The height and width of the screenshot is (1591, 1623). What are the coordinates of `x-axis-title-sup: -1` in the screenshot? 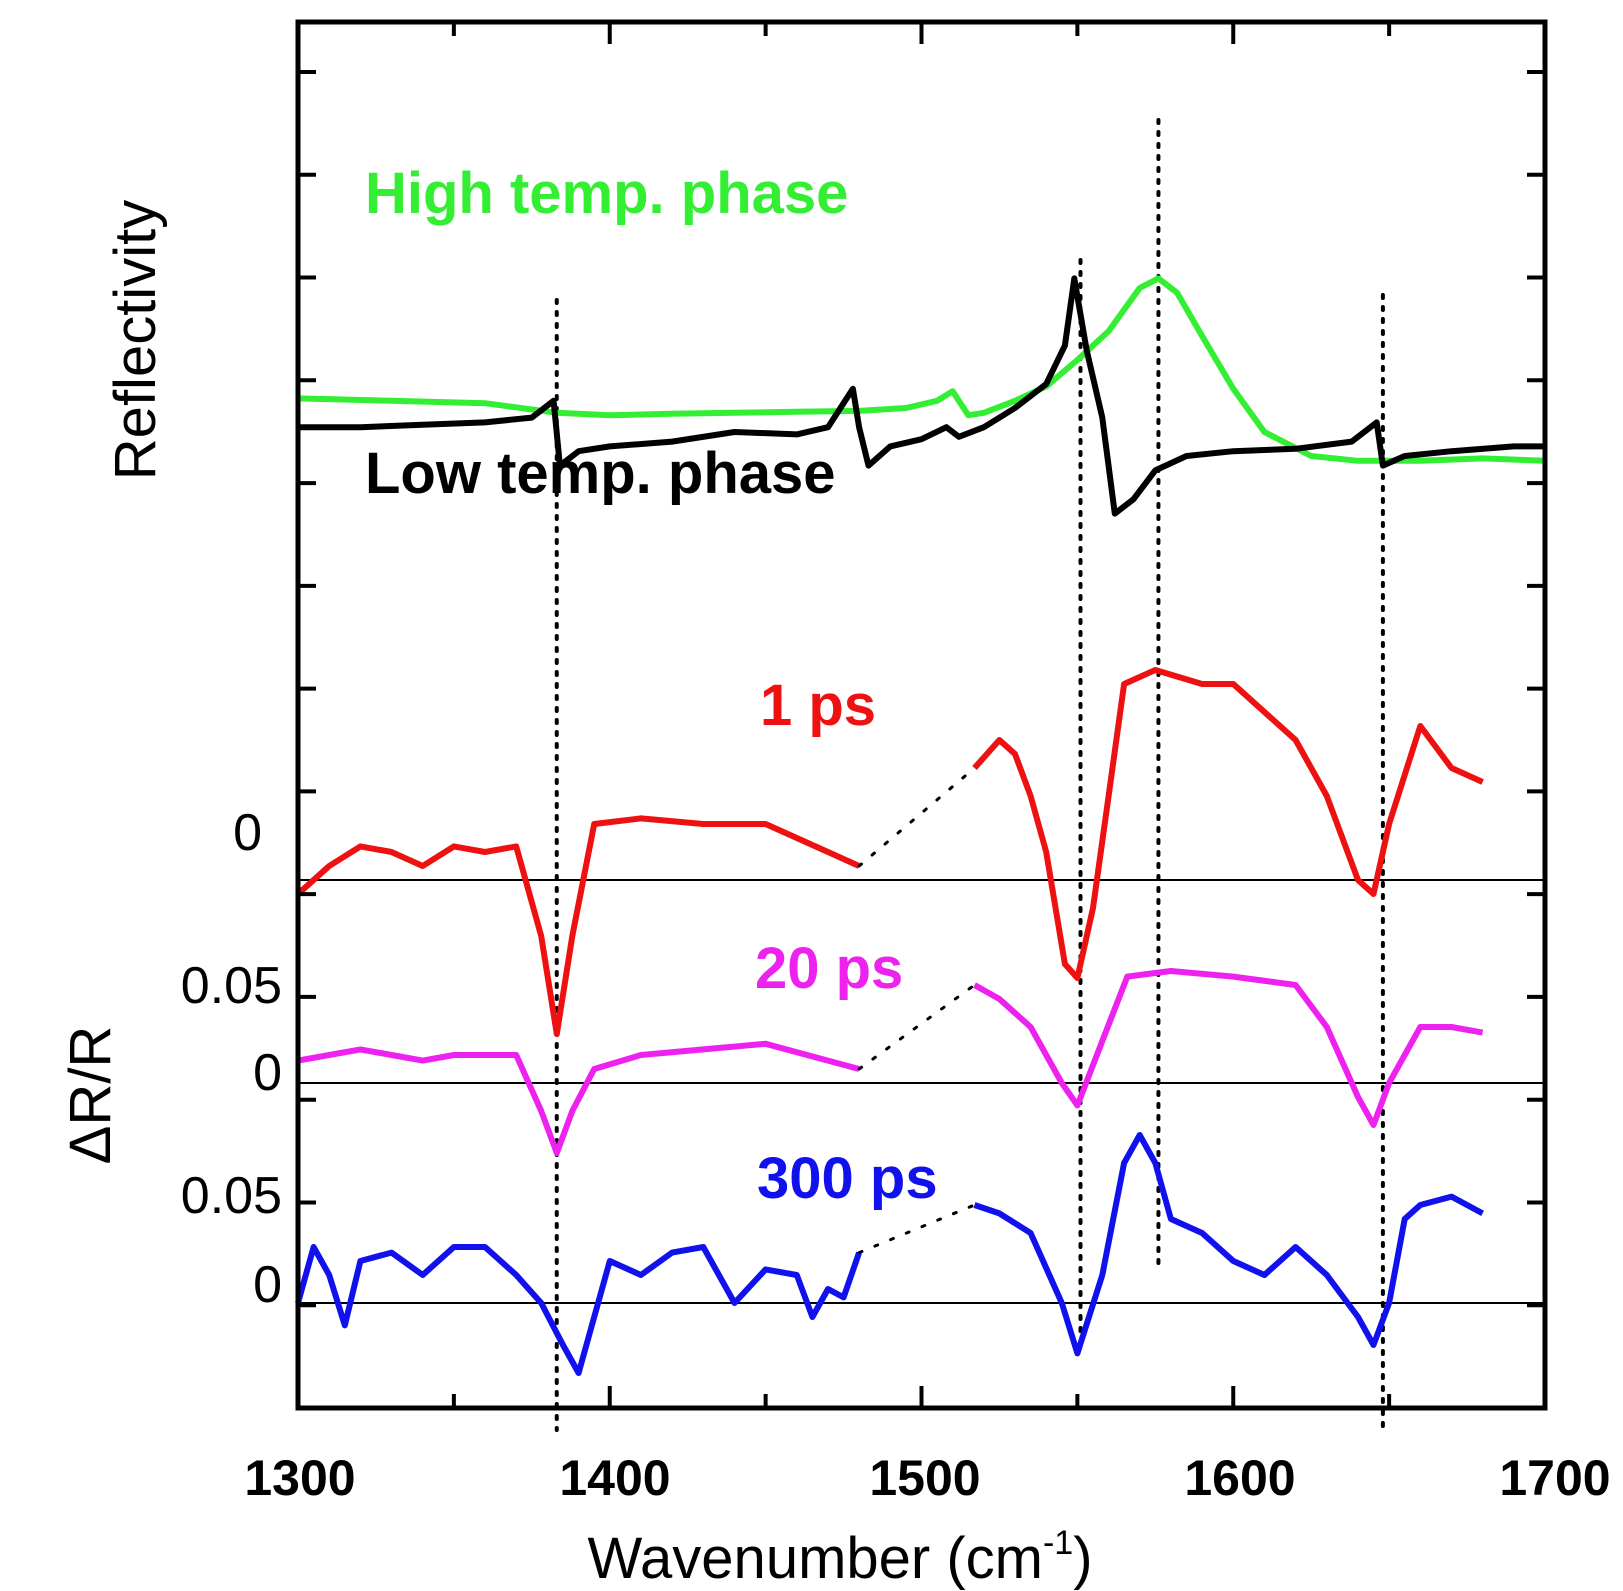 It's located at (1058, 1543).